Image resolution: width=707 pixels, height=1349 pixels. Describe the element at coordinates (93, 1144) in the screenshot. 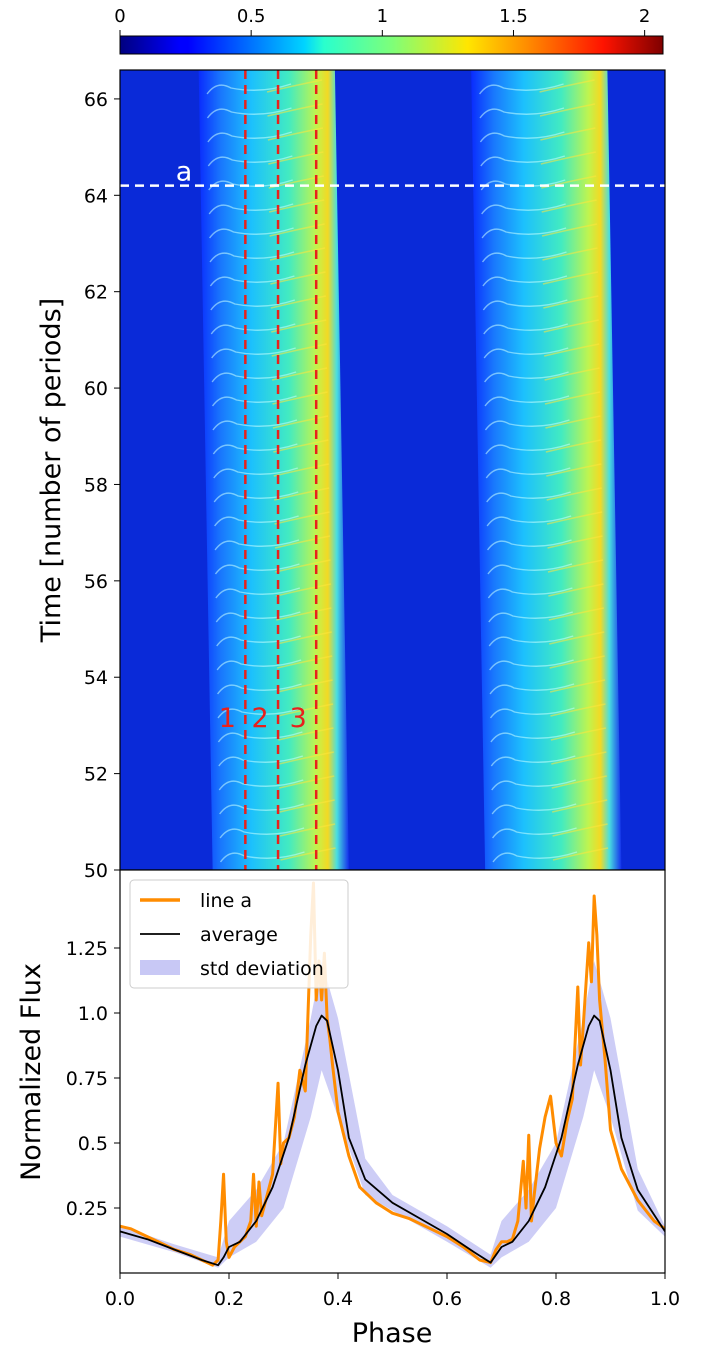

I see `y-tick-label: 0.5` at that location.